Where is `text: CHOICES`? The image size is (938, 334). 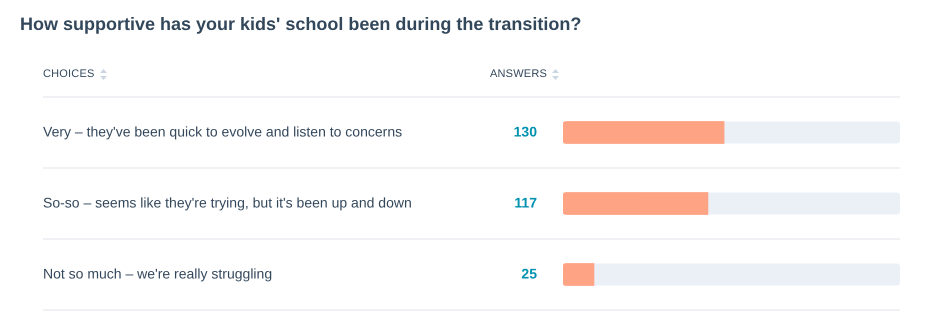 text: CHOICES is located at coordinates (69, 74).